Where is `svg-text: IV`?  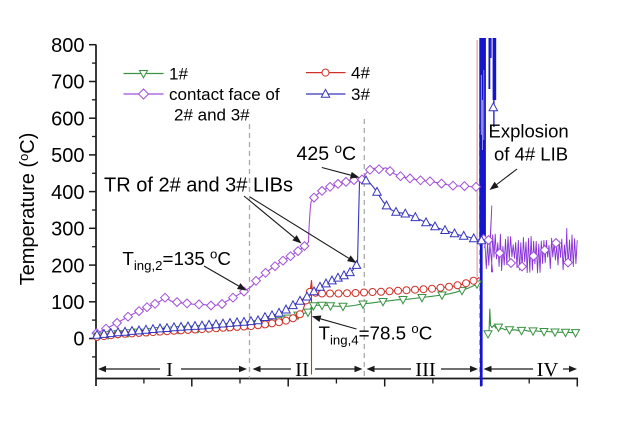
svg-text: IV is located at coordinates (548, 370).